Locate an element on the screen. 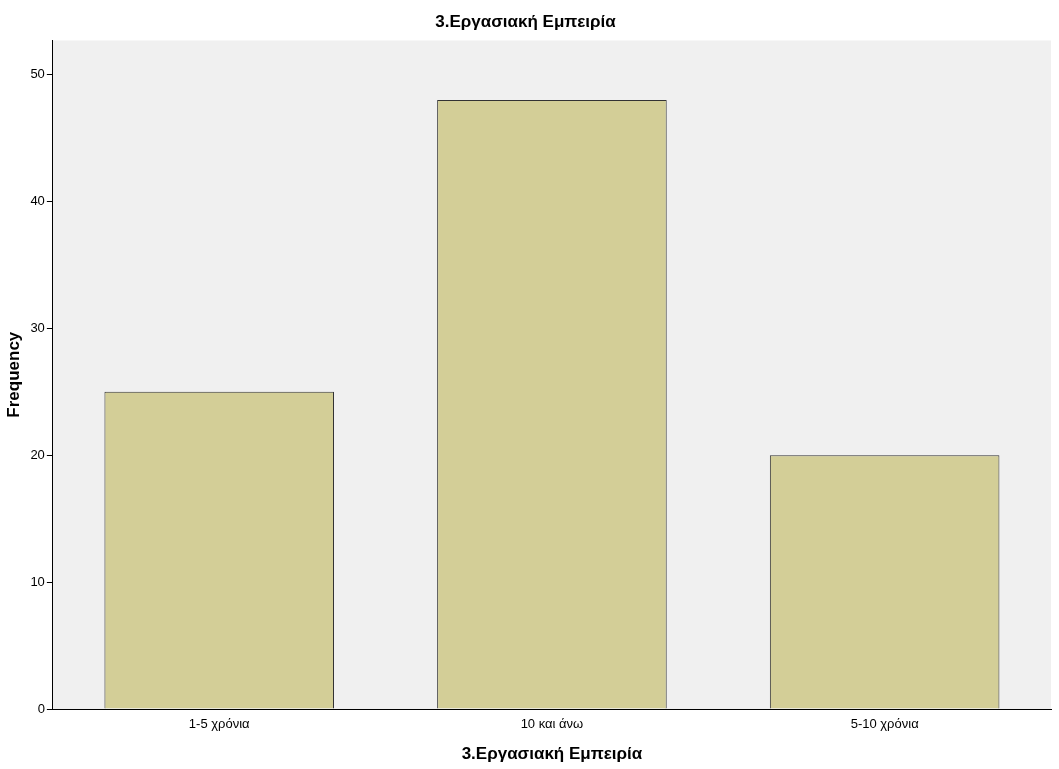 This screenshot has width=1059, height=769. y-tick-label: 20 is located at coordinates (37, 454).